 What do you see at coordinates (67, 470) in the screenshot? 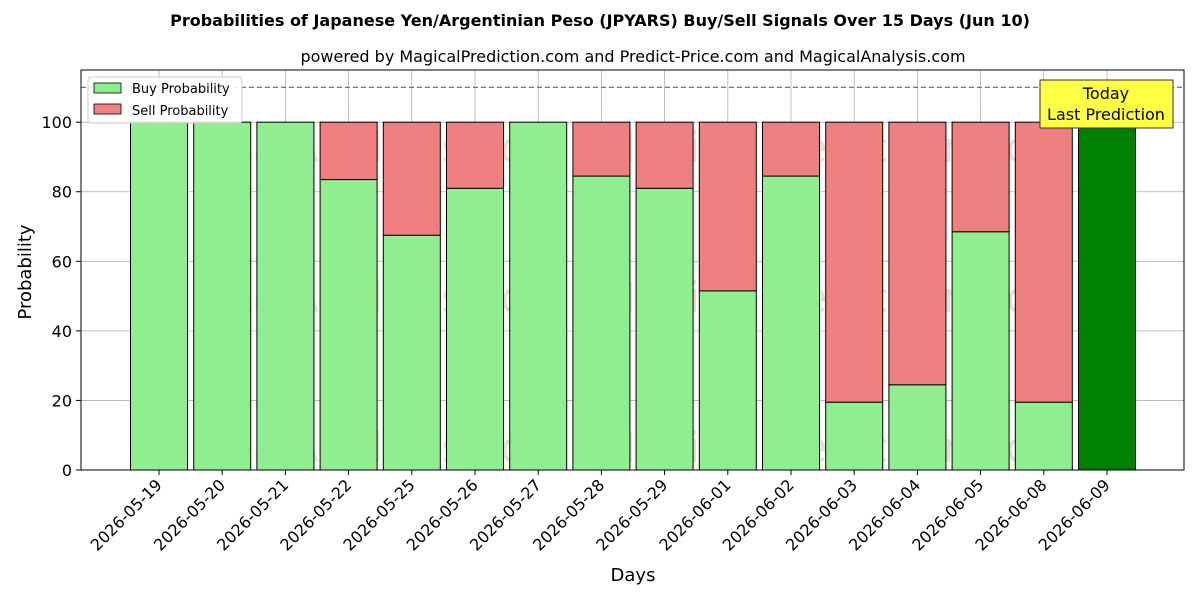
I see `y-tick-label: 0` at bounding box center [67, 470].